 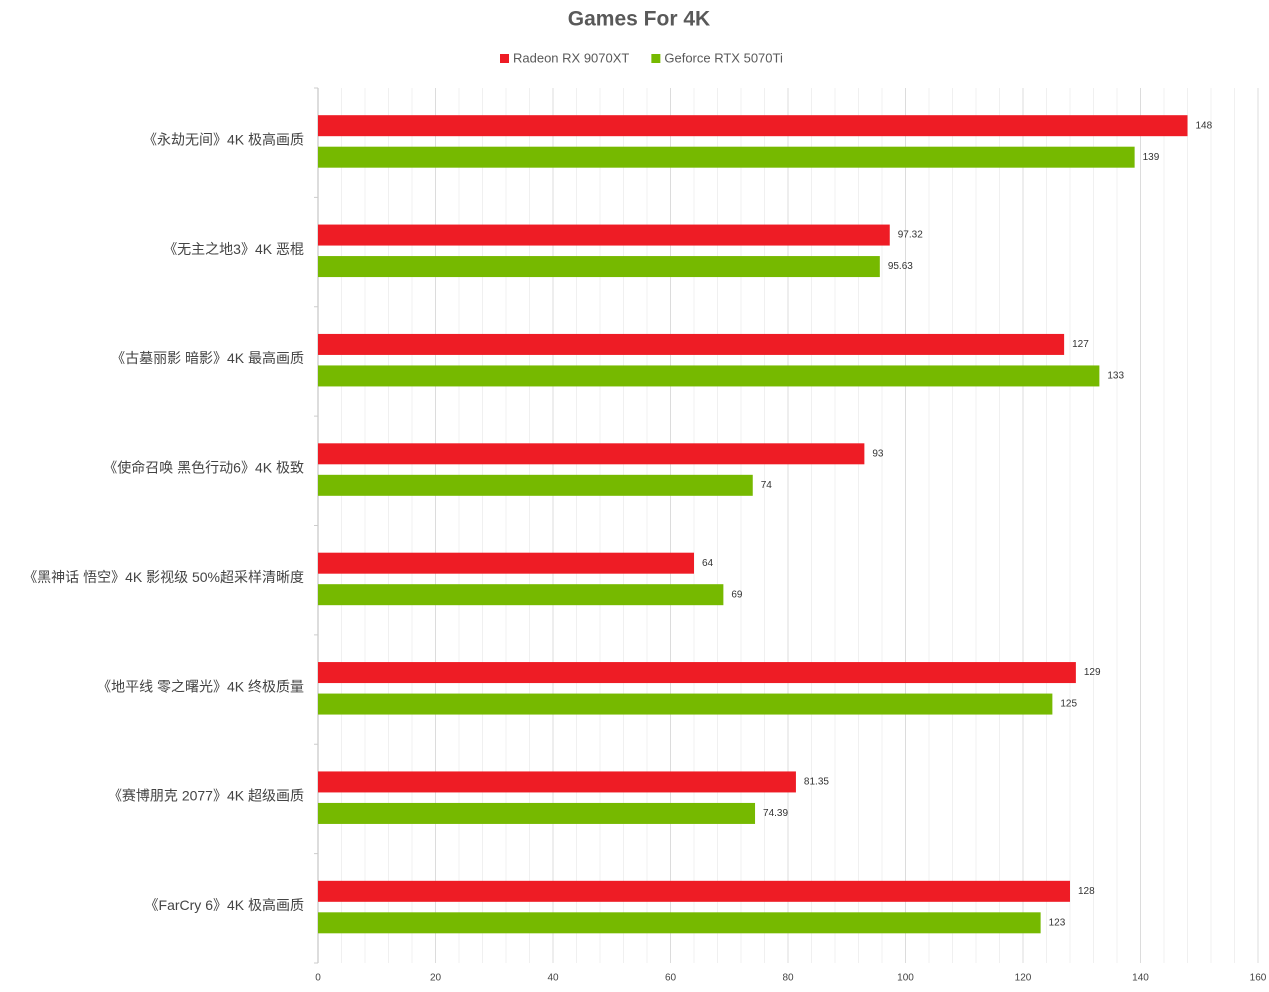 I want to click on value-label: 139, so click(x=1151, y=157).